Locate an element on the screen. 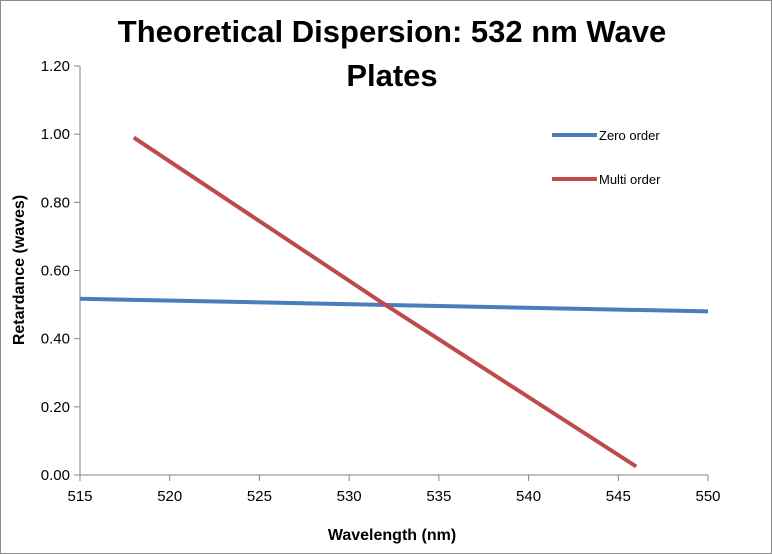  series-line-zero-order is located at coordinates (394, 305).